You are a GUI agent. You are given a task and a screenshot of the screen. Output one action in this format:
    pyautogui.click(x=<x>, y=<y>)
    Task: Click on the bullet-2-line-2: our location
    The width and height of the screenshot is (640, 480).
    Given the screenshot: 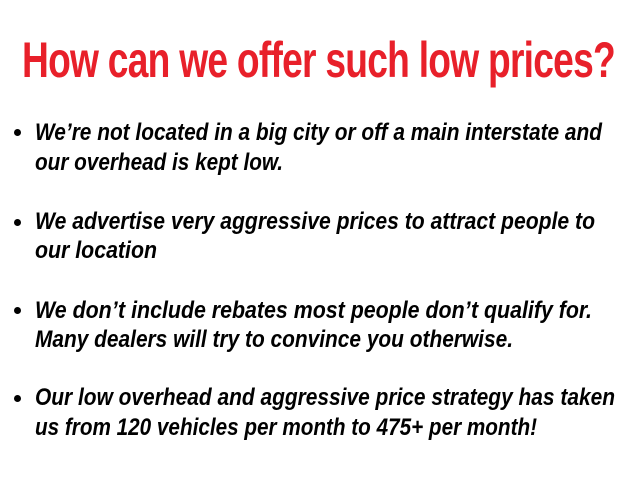 What is the action you would take?
    pyautogui.click(x=96, y=250)
    